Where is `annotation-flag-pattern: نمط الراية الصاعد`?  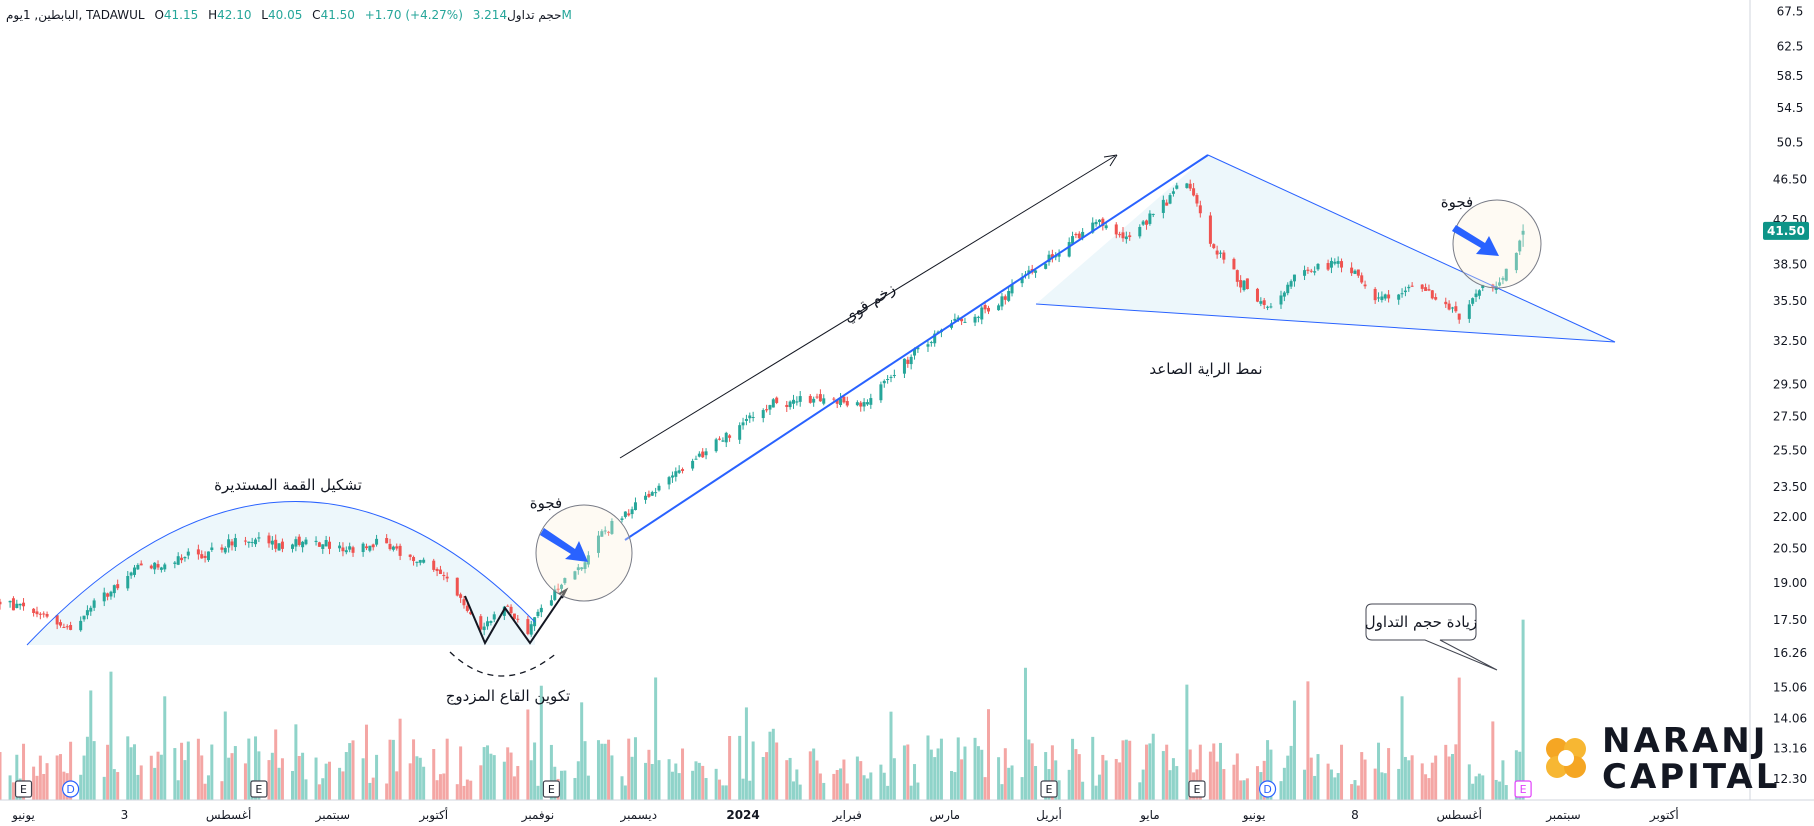
annotation-flag-pattern: نمط الراية الصاعد is located at coordinates (1205, 369).